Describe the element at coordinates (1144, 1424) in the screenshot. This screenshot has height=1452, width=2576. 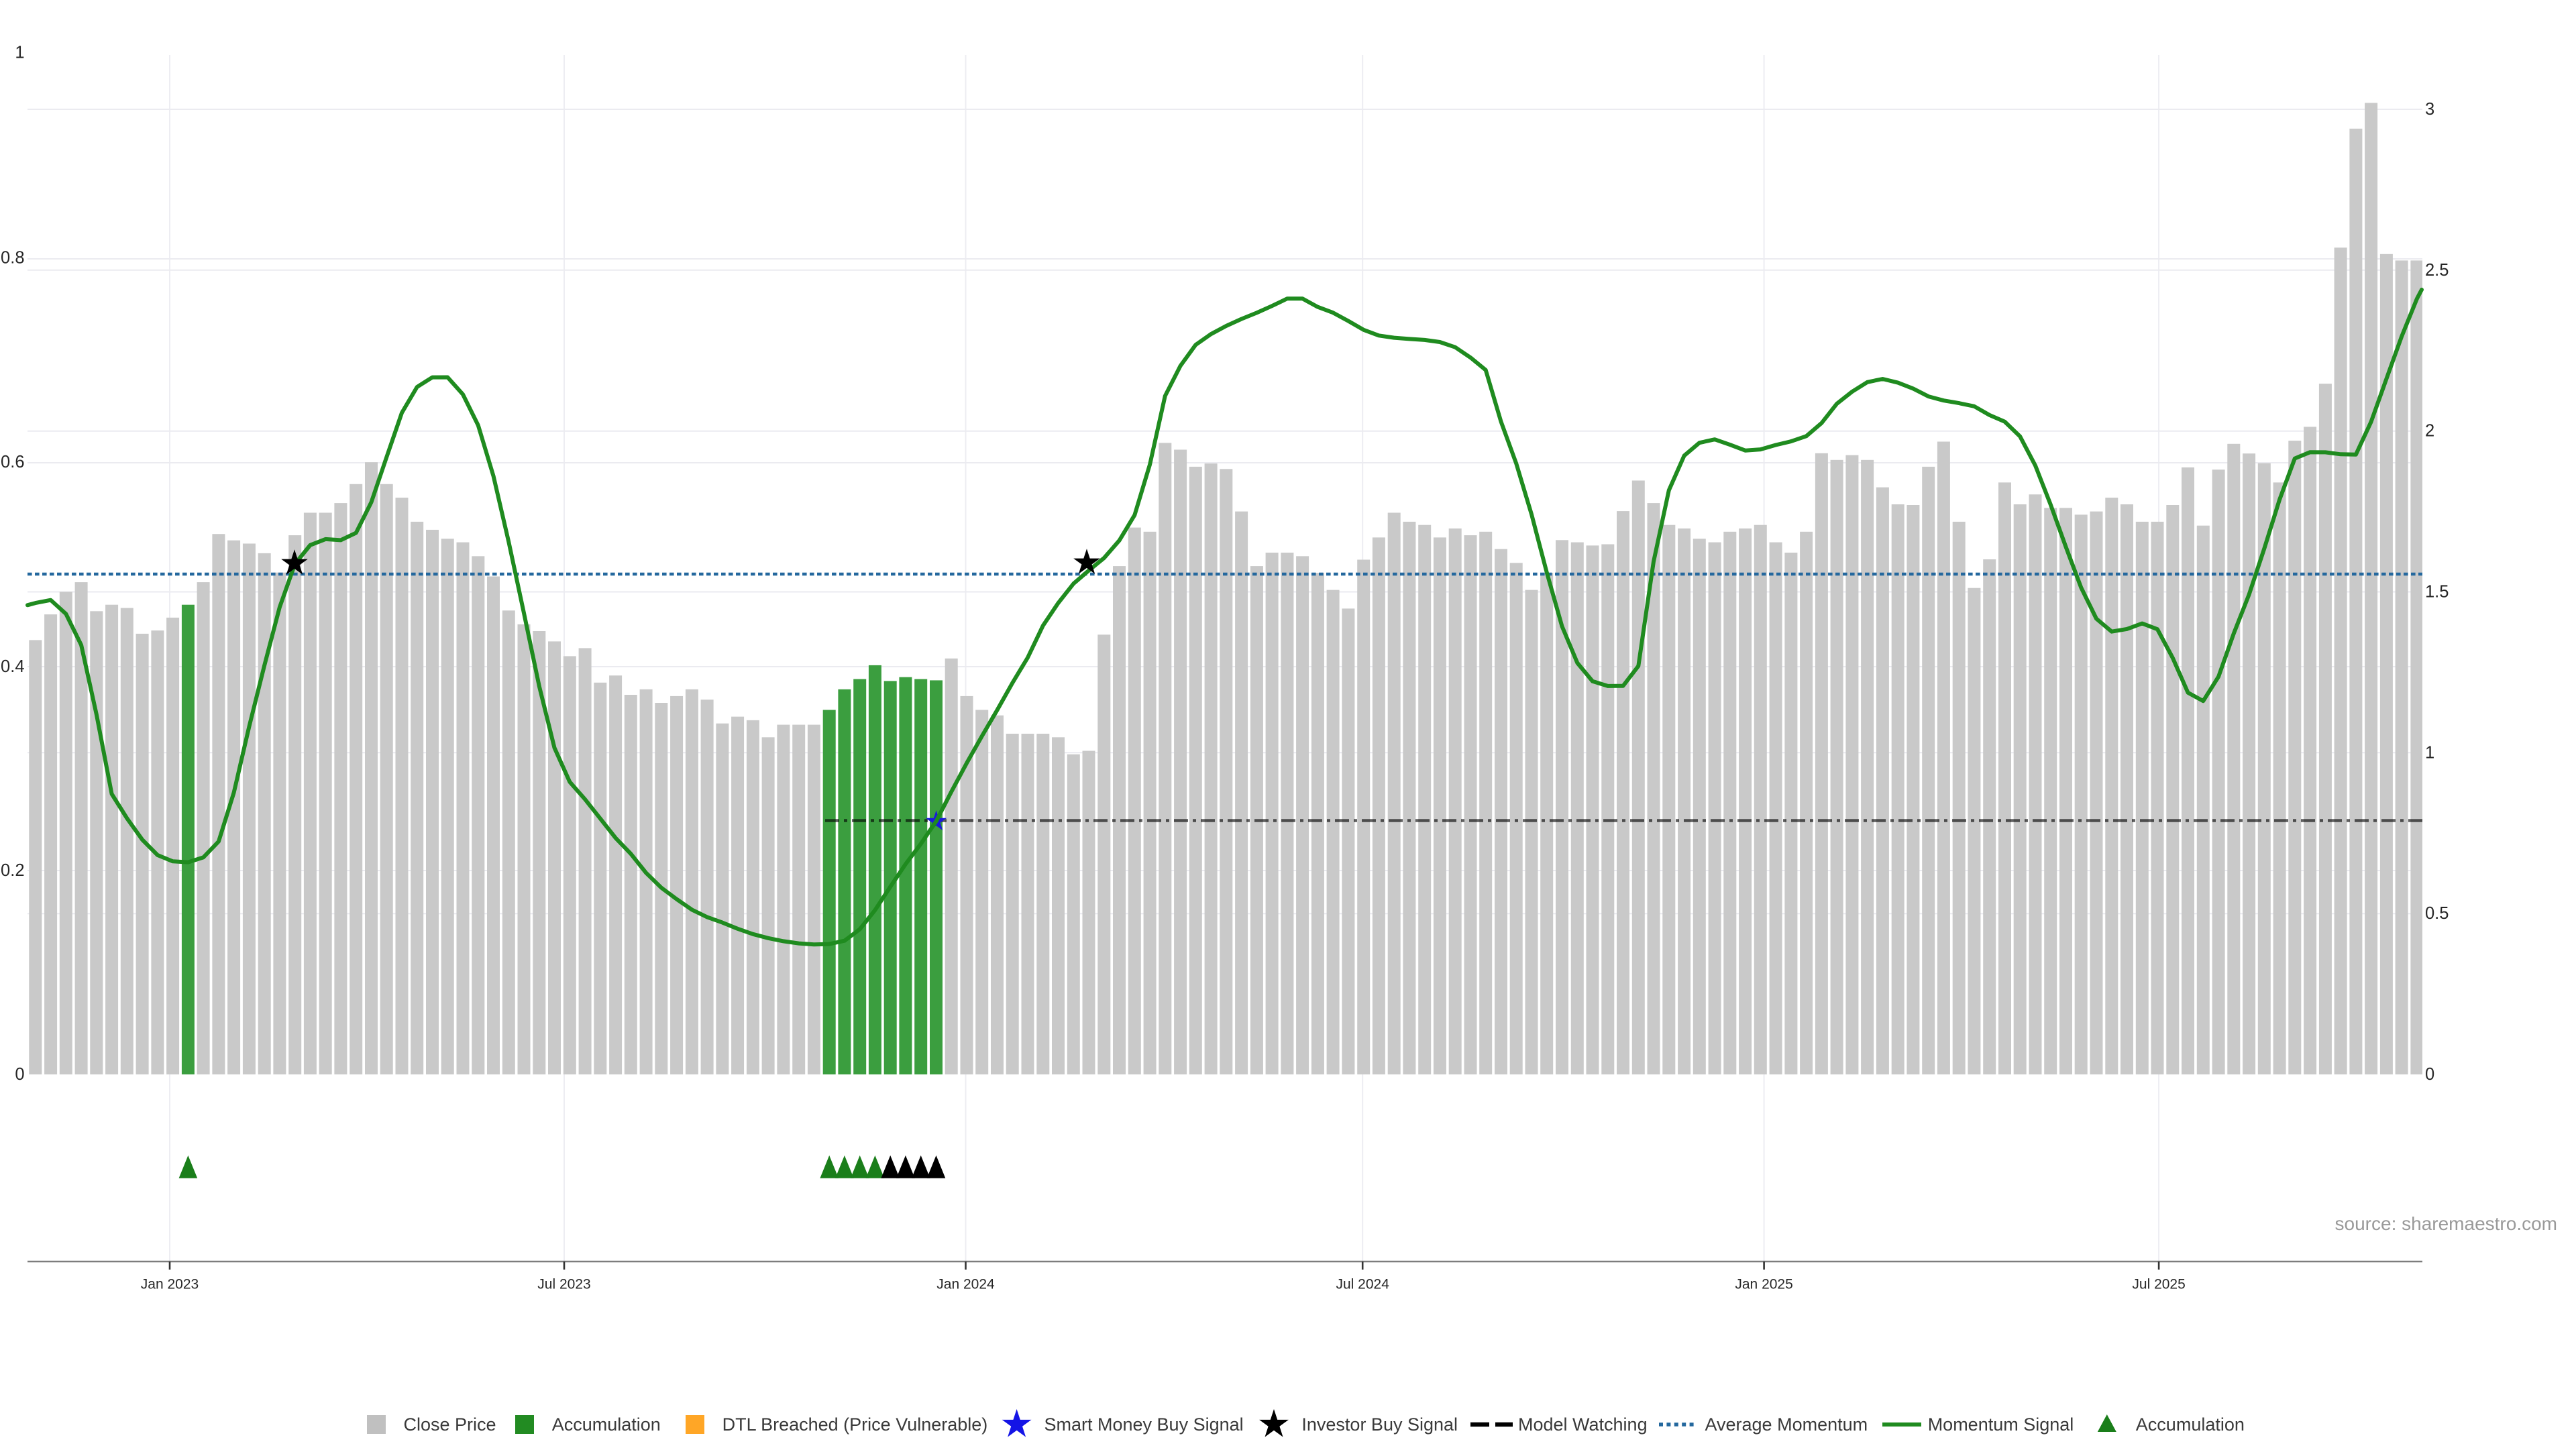
I see `svg-text: Smart Money Buy Signal` at that location.